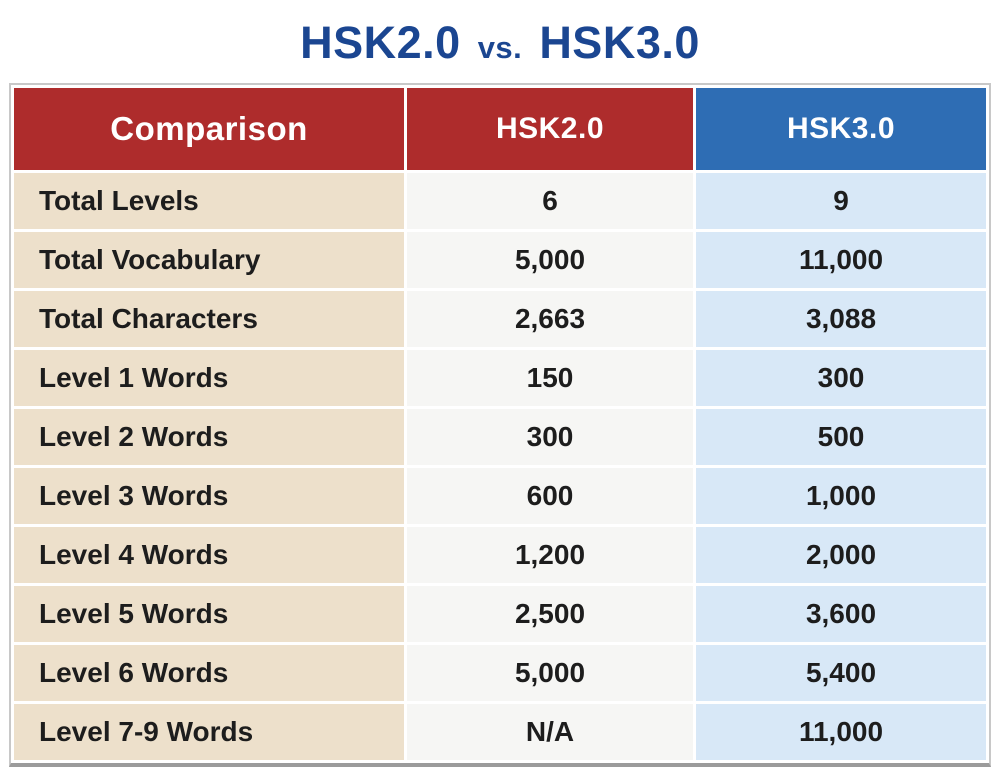  I want to click on hsk3-value: 3,600, so click(841, 614).